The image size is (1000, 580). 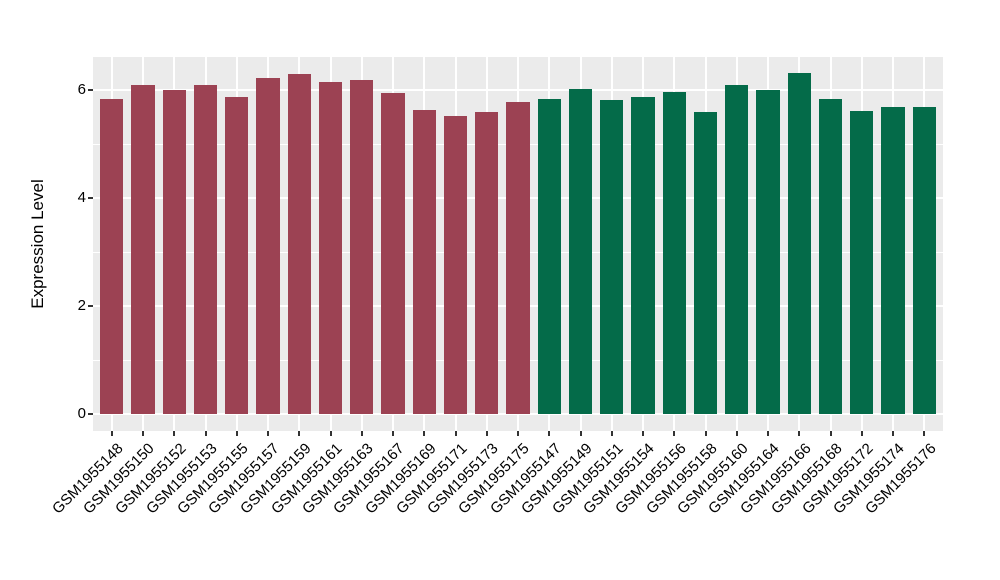 I want to click on bar-GSM1955154, so click(x=643, y=255).